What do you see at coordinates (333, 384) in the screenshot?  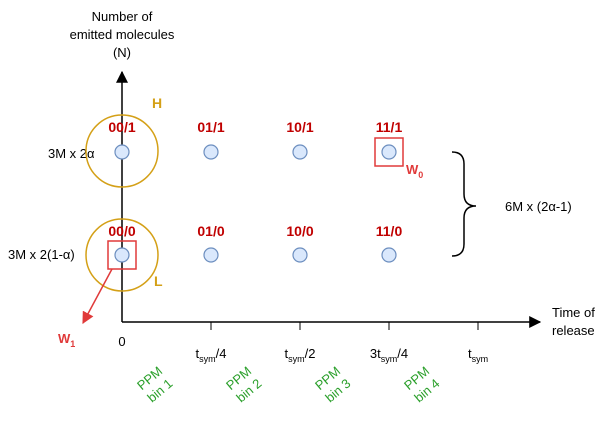 I see `ppm-bin-3: PPM bin 3` at bounding box center [333, 384].